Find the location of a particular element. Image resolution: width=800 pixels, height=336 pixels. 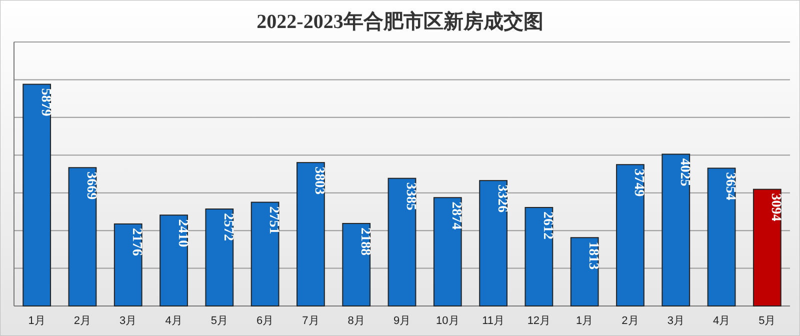

x-tick-label: 10月 is located at coordinates (448, 321).